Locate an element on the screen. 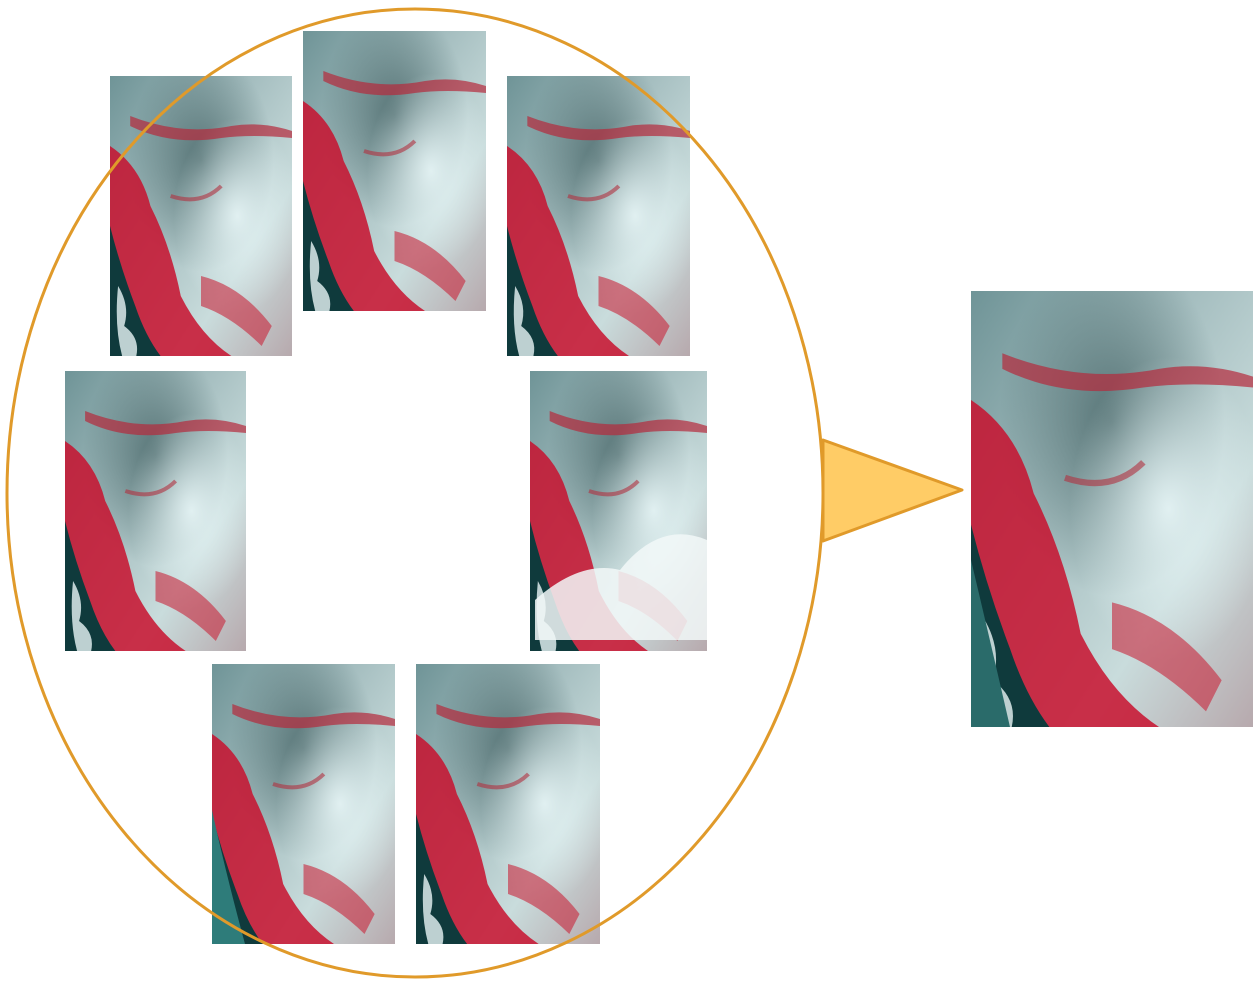  composite-image is located at coordinates (1112, 509).